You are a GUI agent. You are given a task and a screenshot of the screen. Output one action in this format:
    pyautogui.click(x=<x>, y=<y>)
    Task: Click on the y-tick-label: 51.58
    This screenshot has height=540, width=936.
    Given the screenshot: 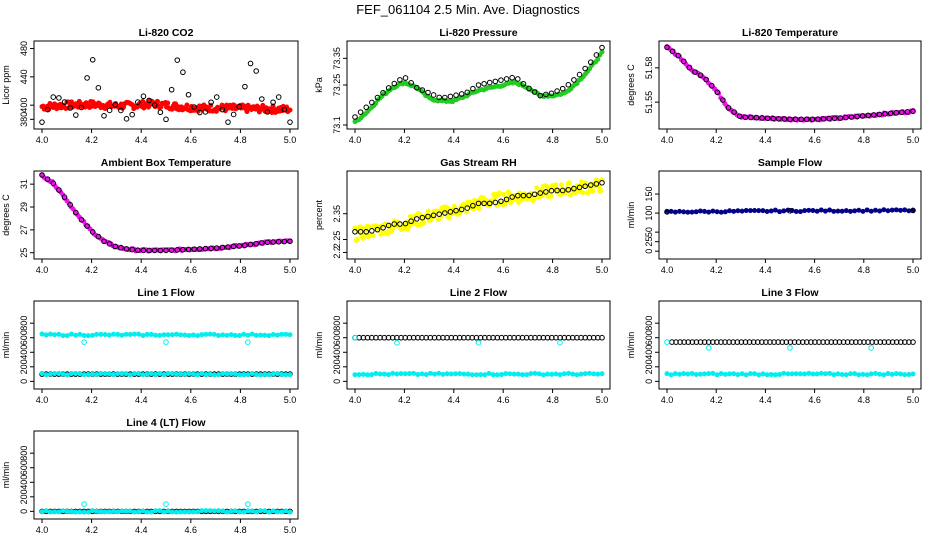 What is the action you would take?
    pyautogui.click(x=649, y=68)
    